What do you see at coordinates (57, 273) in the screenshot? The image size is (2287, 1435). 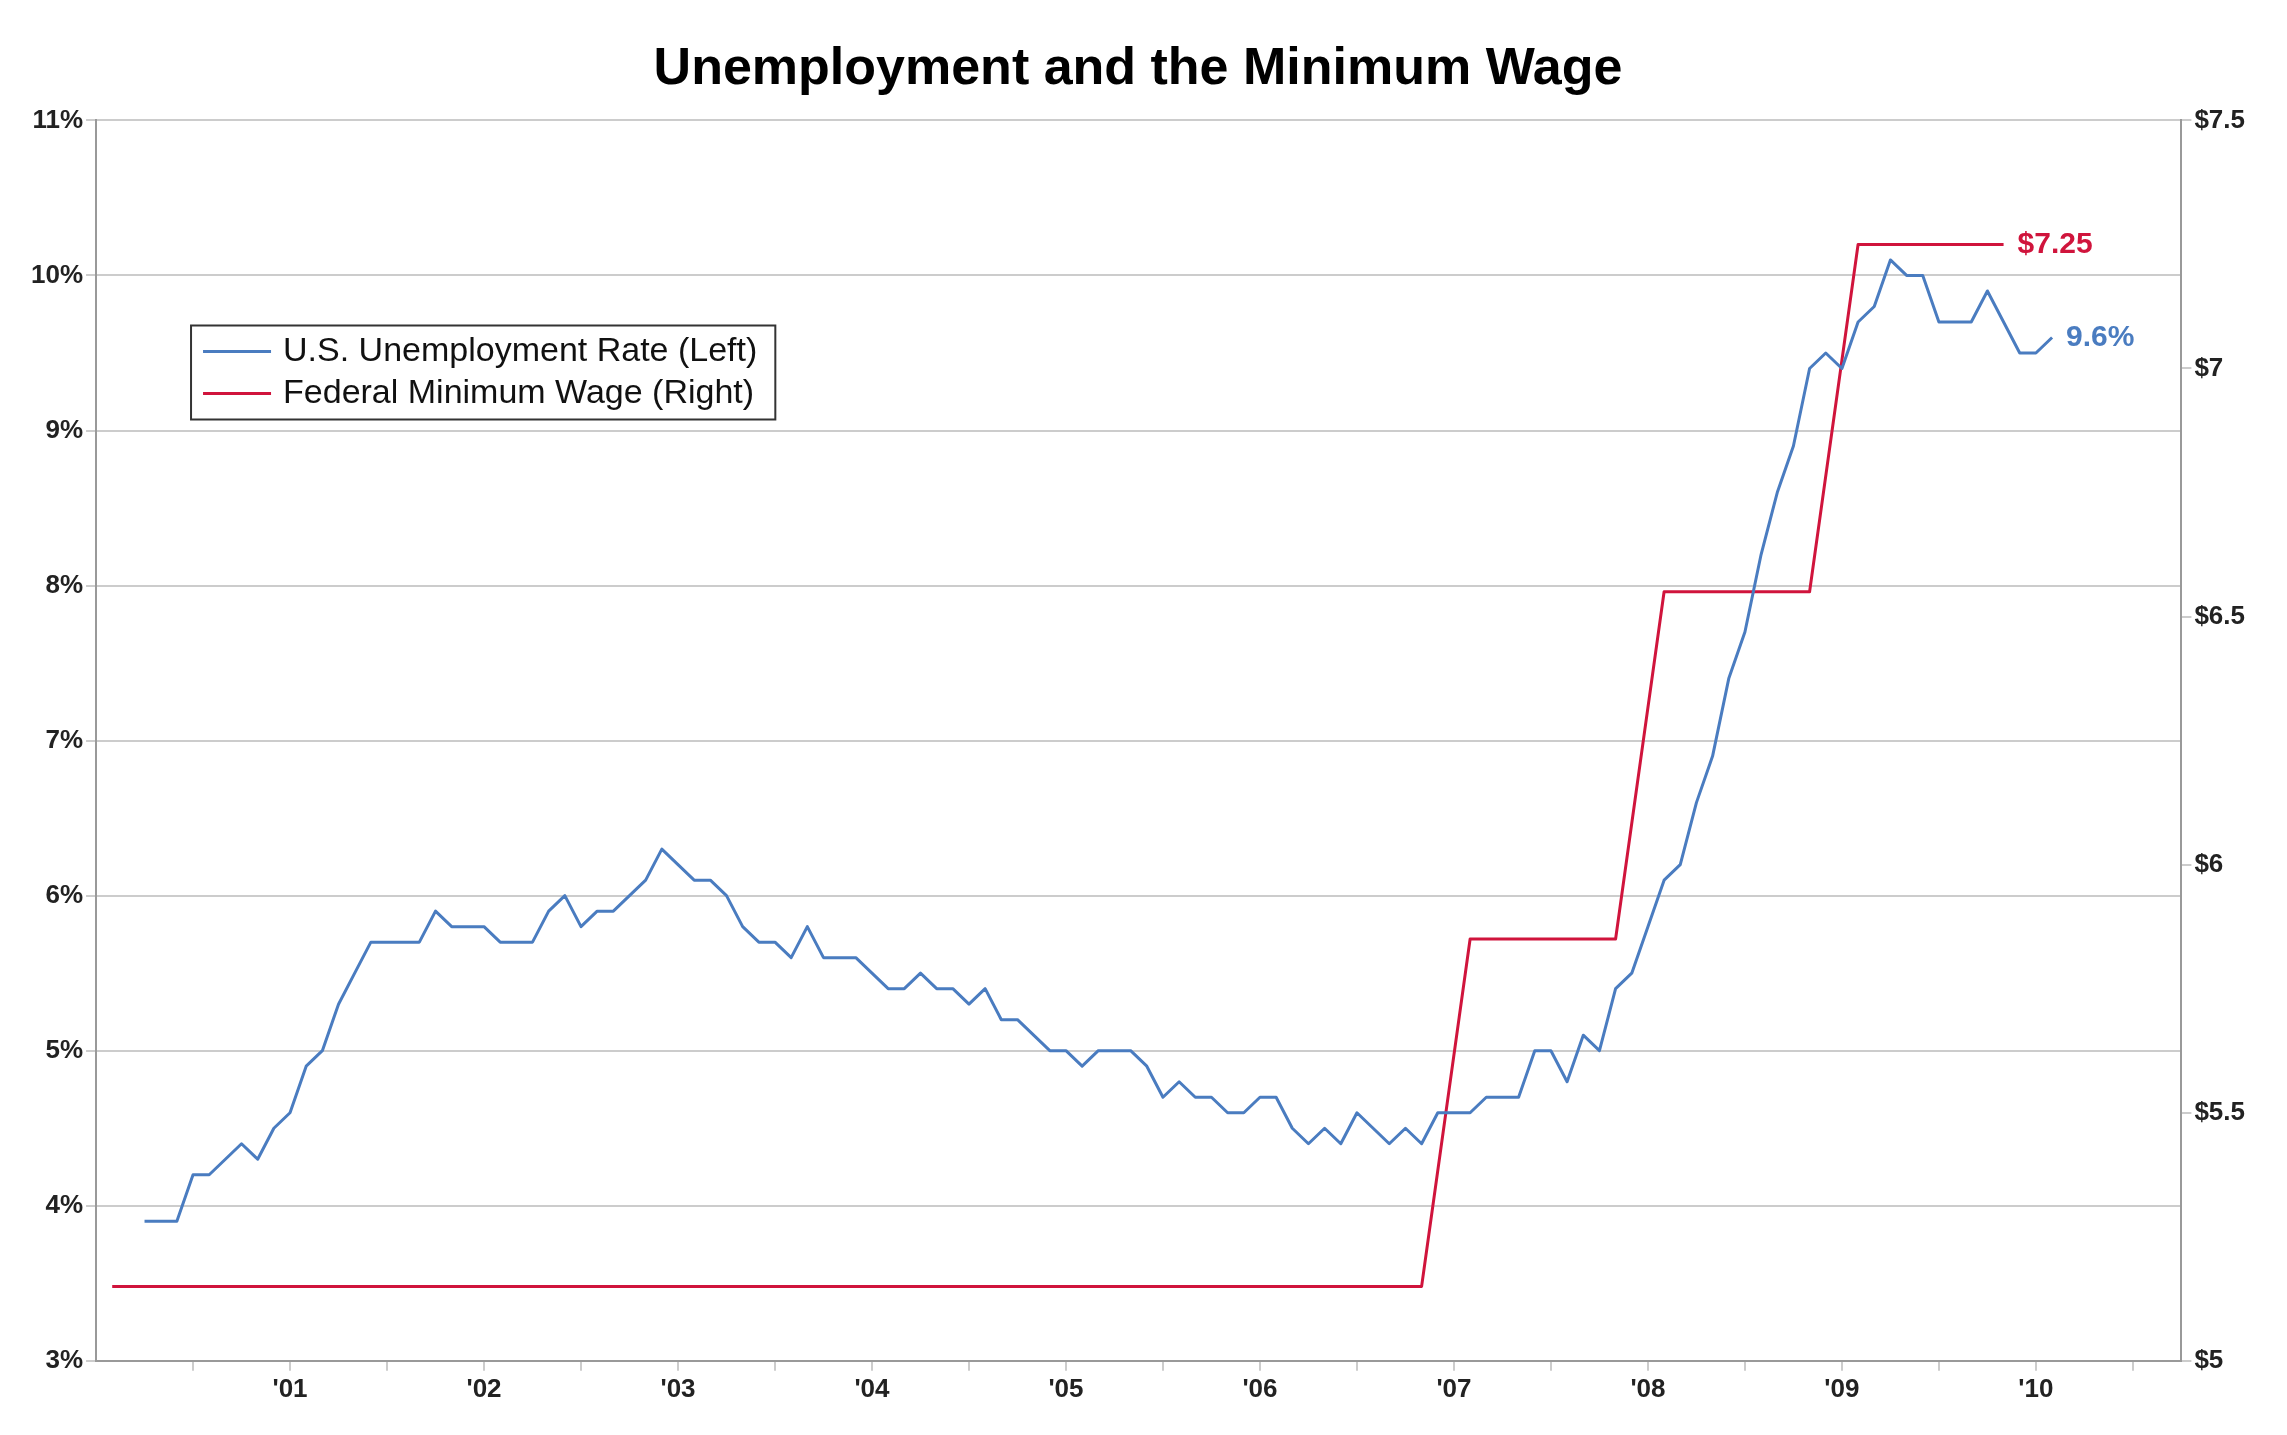 I see `y-tick-label: 10%` at bounding box center [57, 273].